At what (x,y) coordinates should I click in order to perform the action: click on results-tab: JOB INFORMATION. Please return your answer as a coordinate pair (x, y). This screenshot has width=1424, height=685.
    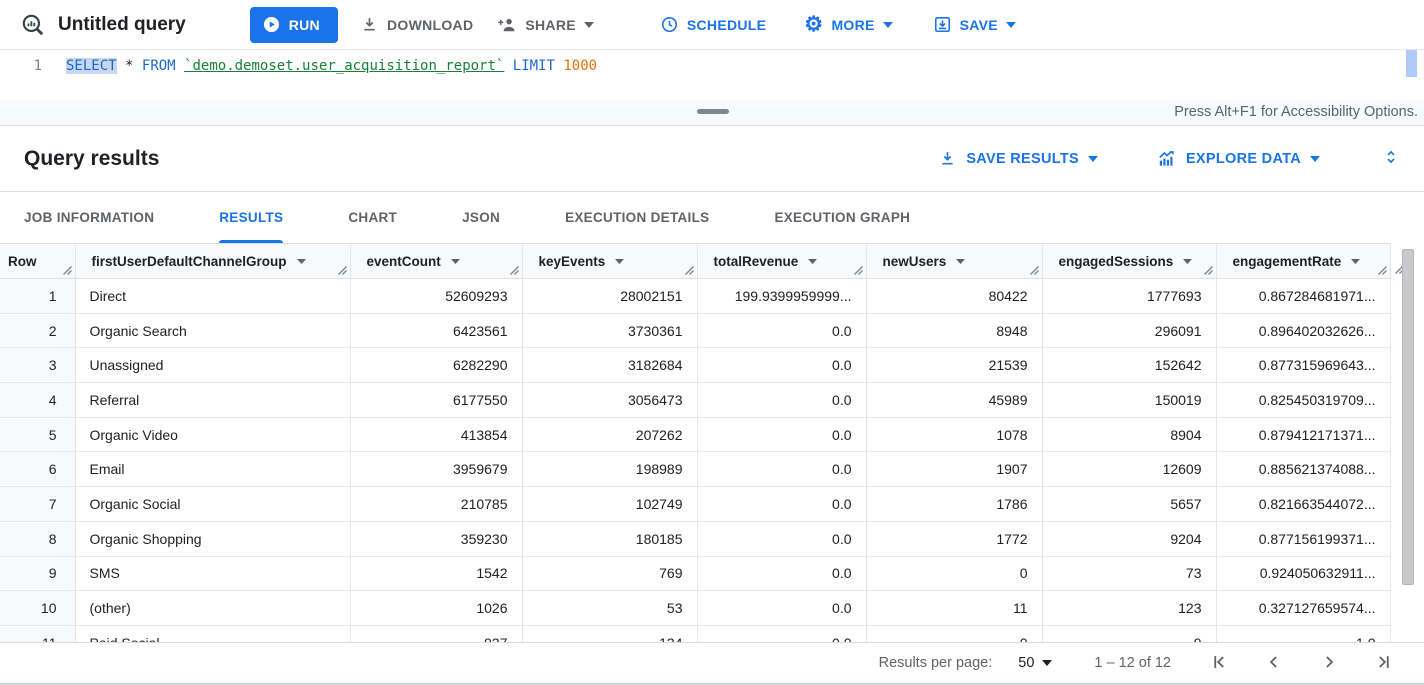
    Looking at the image, I should click on (89, 217).